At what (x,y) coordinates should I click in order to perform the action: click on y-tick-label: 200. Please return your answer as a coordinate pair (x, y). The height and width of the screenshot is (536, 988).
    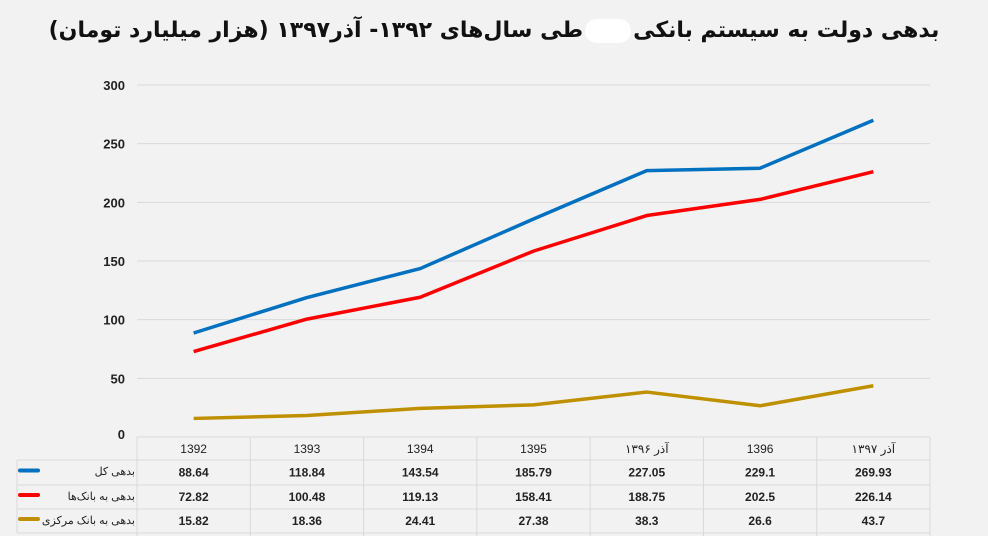
    Looking at the image, I should click on (114, 202).